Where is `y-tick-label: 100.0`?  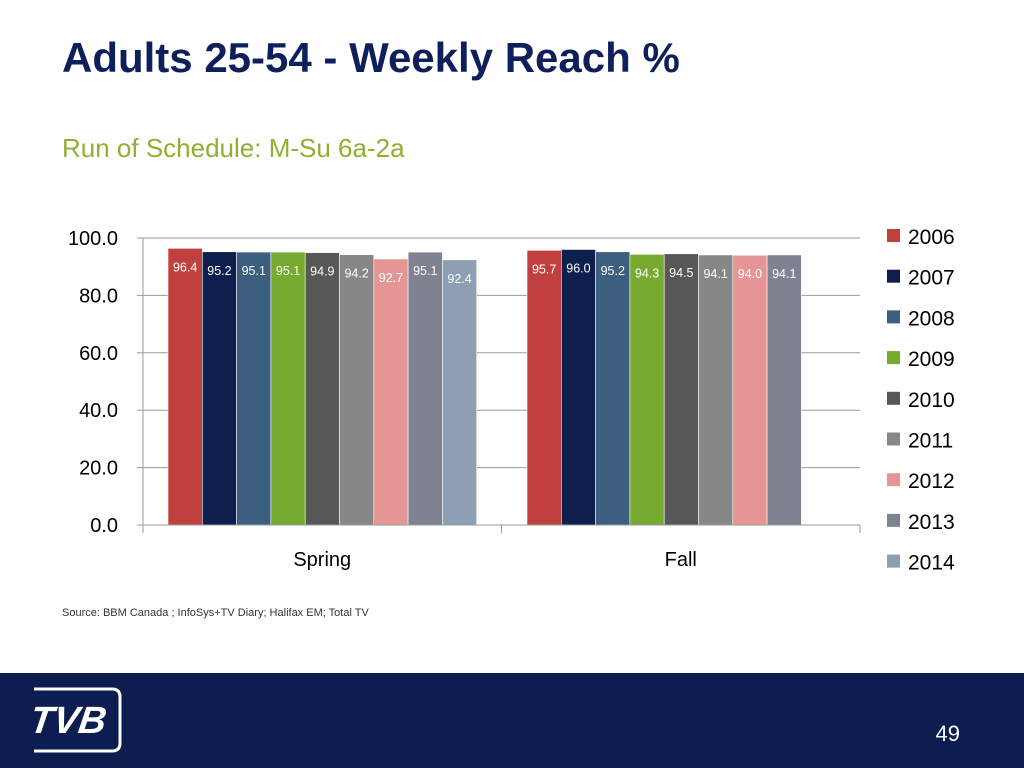
y-tick-label: 100.0 is located at coordinates (93, 239).